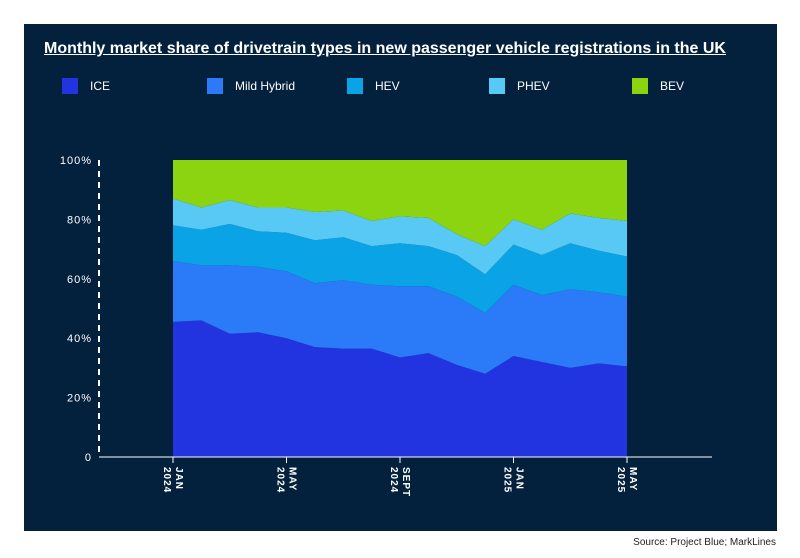 The width and height of the screenshot is (800, 558). Describe the element at coordinates (400, 388) in the screenshot. I see `area-ice` at that location.